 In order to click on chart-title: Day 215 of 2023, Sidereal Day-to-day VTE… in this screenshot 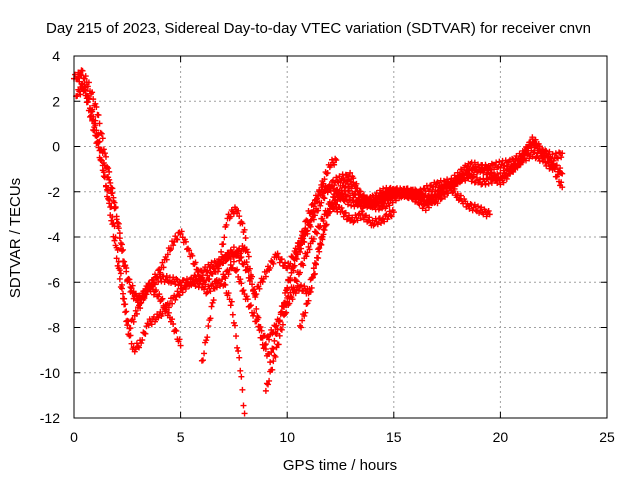, I will do `click(318, 28)`.